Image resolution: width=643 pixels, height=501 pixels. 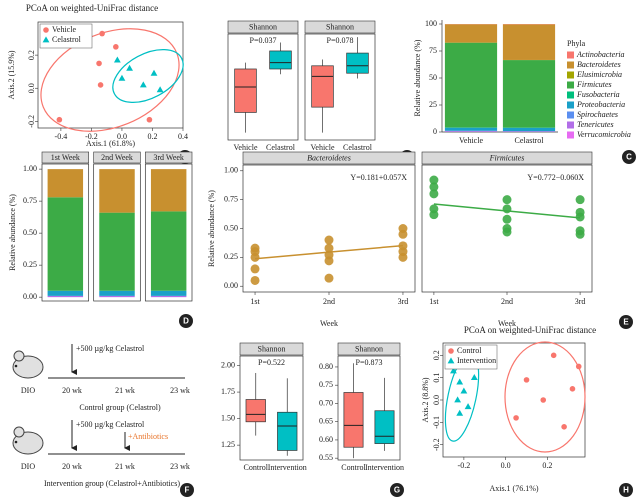 I want to click on panel-letter: E, so click(x=626, y=322).